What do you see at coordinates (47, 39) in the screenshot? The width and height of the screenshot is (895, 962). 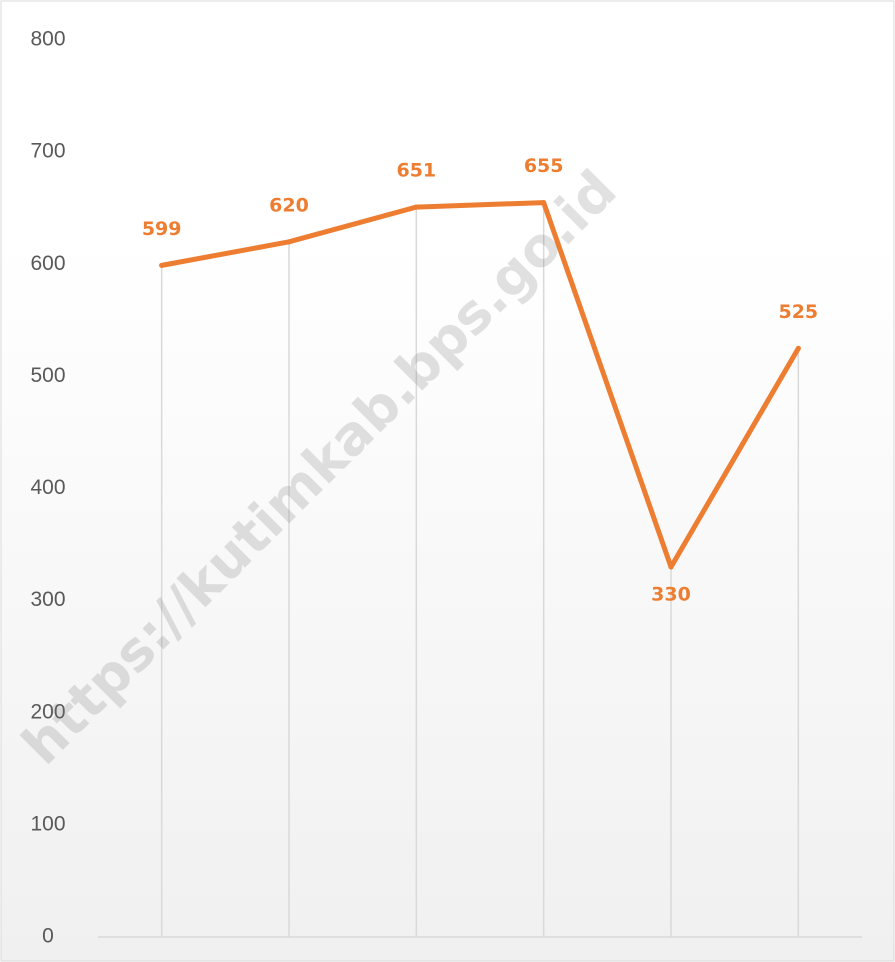 I see `y-tick-label: 800` at bounding box center [47, 39].